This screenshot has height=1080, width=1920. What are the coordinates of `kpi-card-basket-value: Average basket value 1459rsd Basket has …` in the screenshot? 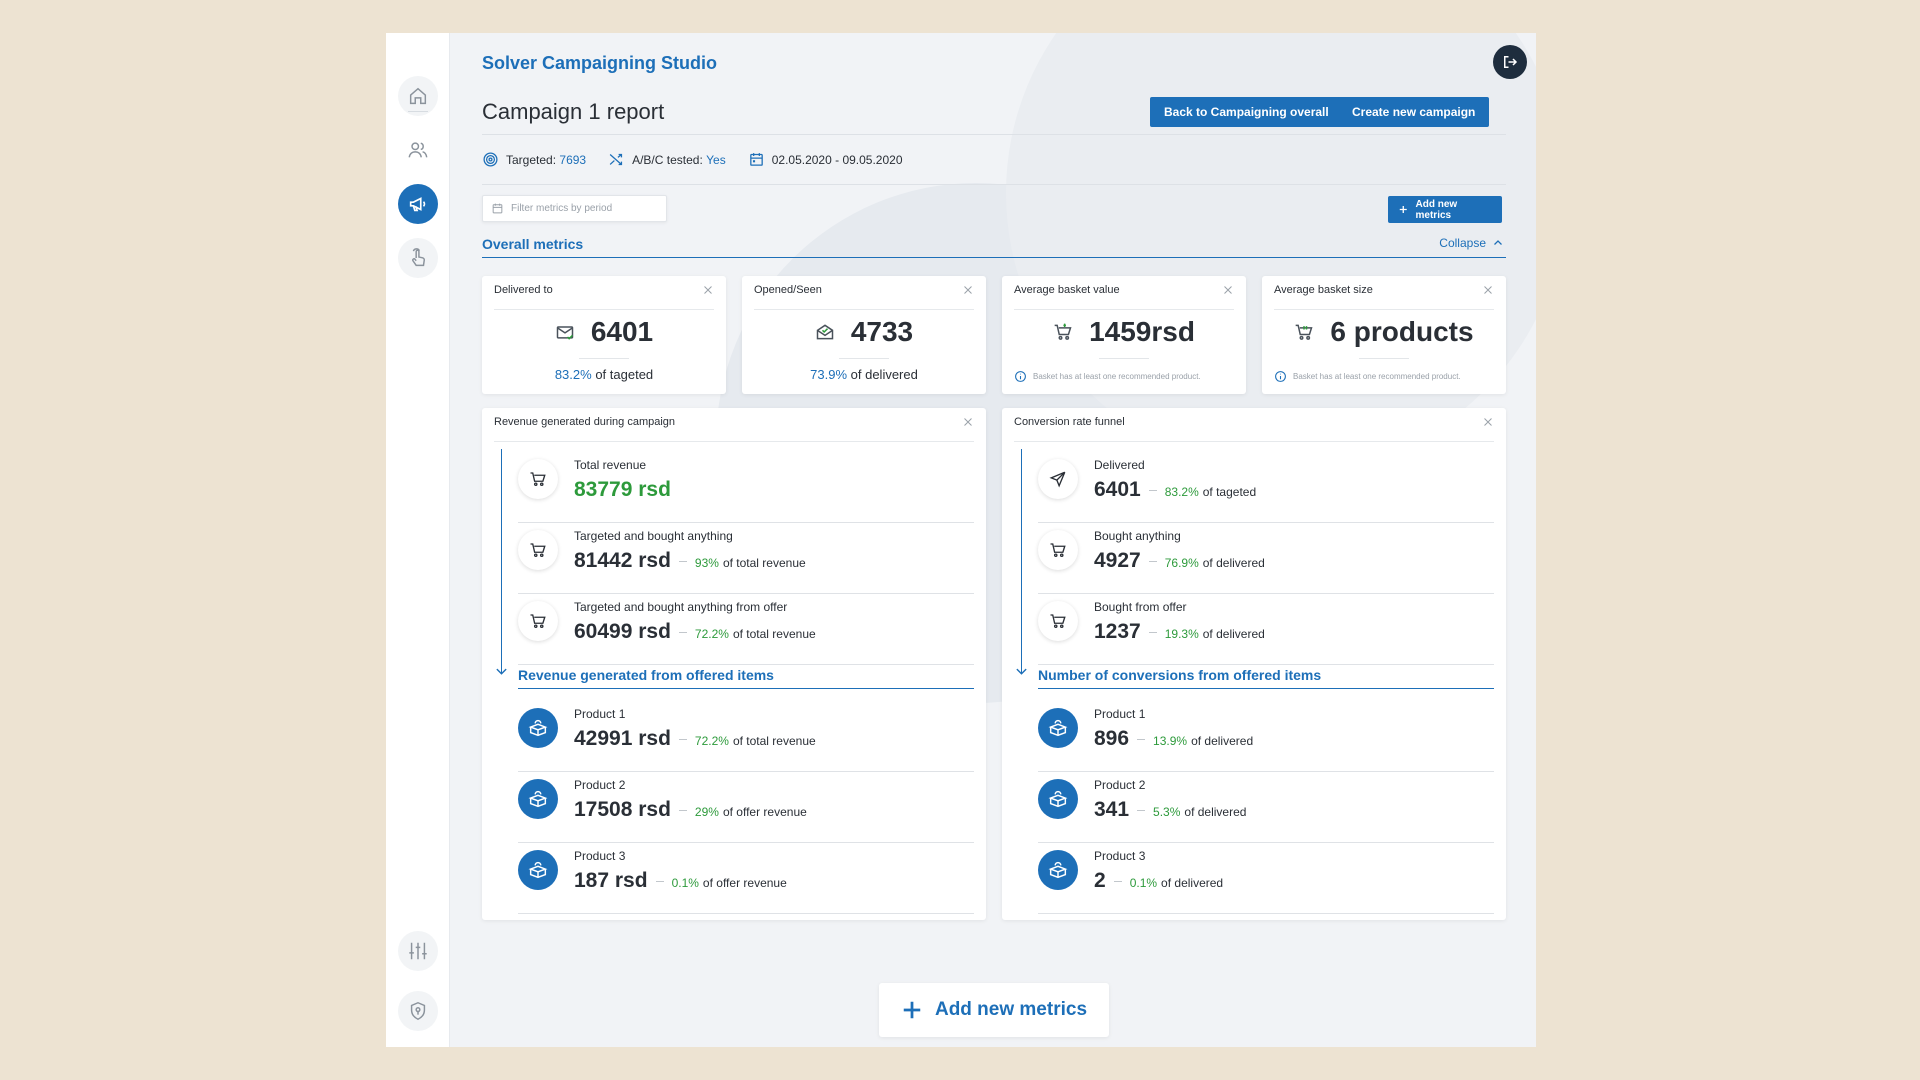 It's located at (1124, 335).